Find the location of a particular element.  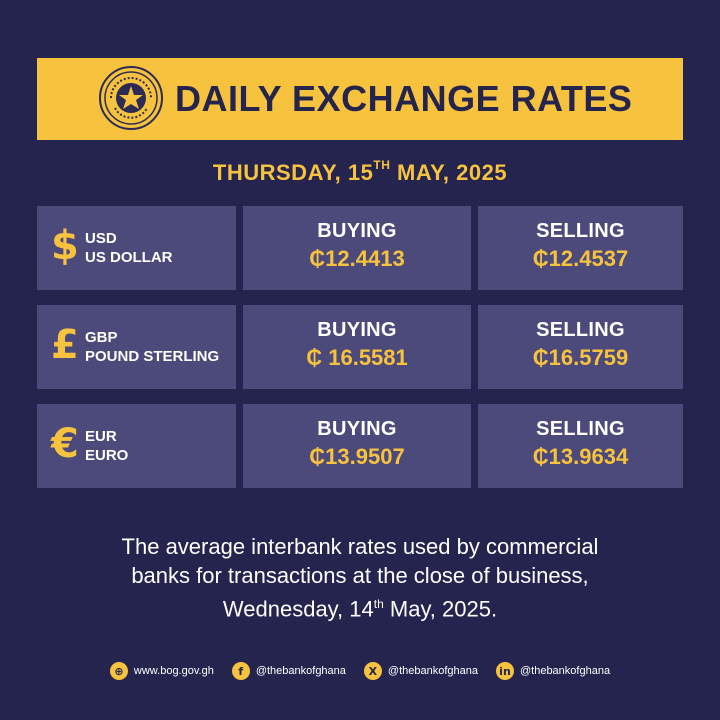

selling-rate: ₵12.4537 is located at coordinates (580, 258).